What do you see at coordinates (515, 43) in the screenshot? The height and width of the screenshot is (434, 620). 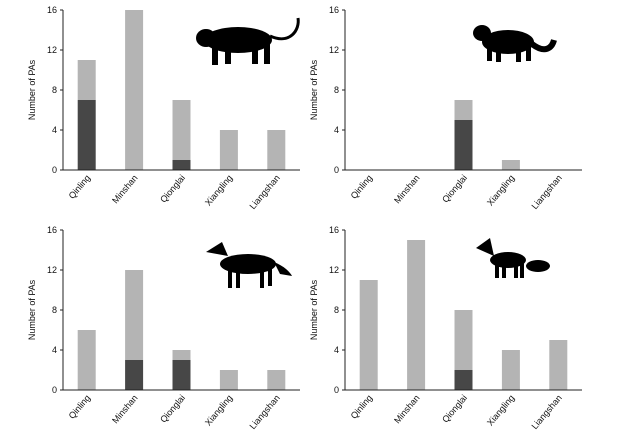 I see `cat-icon` at bounding box center [515, 43].